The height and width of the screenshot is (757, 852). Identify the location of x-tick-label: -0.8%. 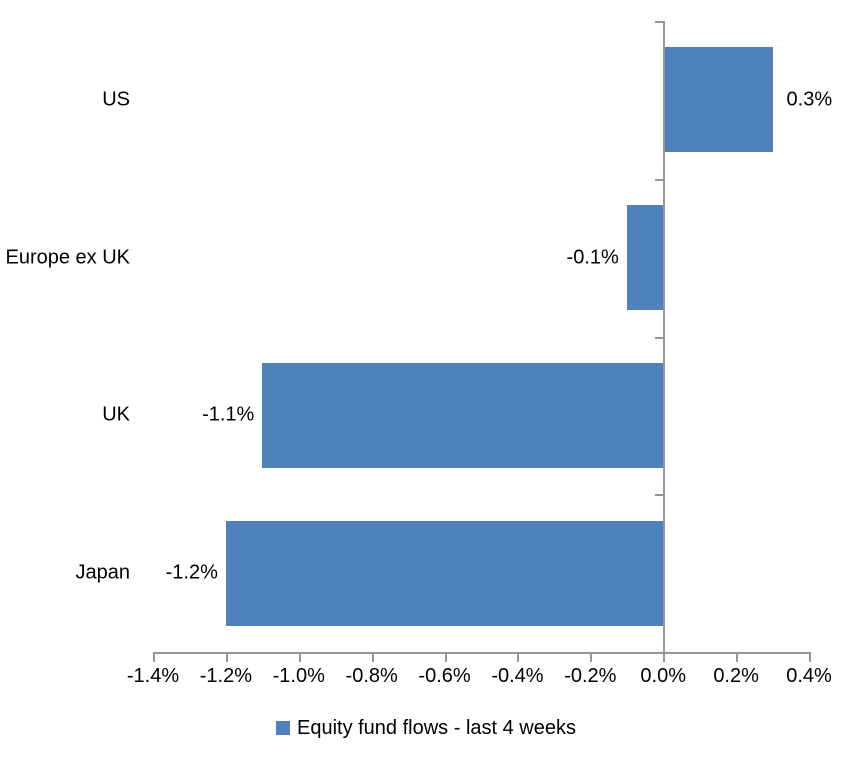
(371, 676).